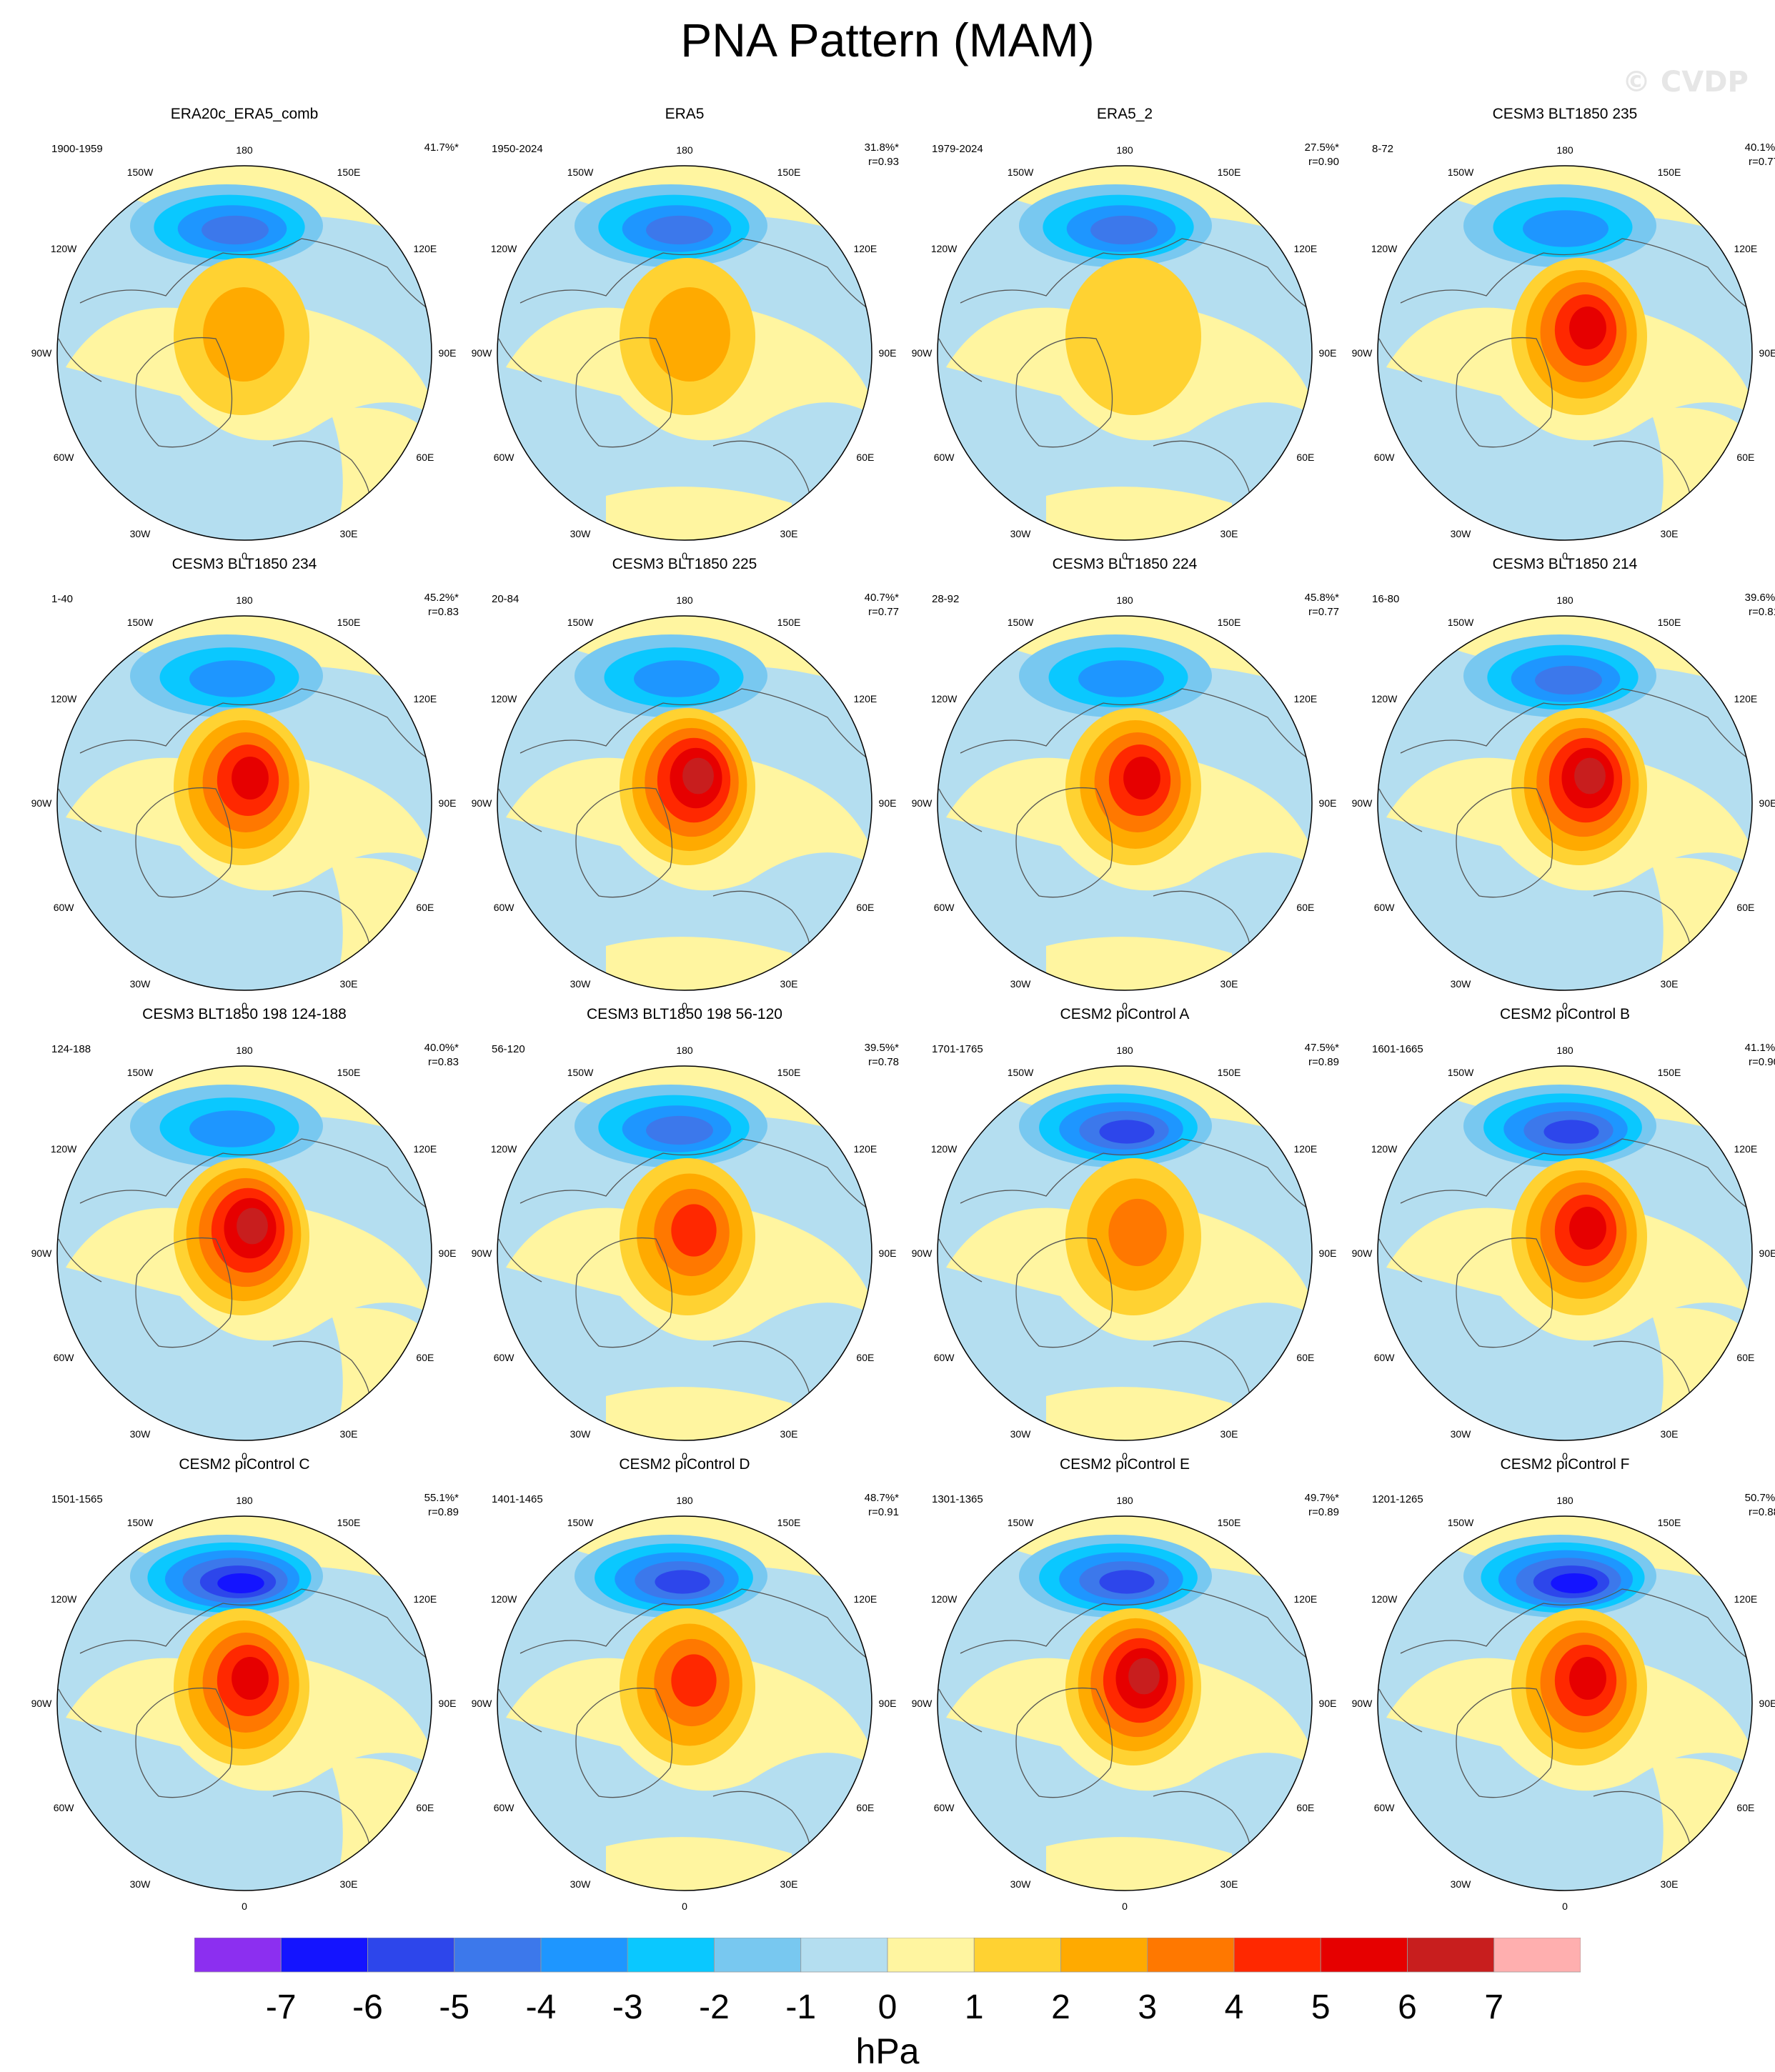 This screenshot has height=2072, width=1775. Describe the element at coordinates (77, 1499) in the screenshot. I see `panel-years: 1501-1565` at that location.